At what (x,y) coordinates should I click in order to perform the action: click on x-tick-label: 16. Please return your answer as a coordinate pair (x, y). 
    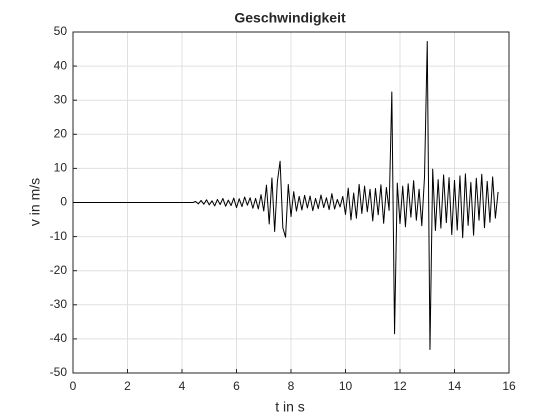
    Looking at the image, I should click on (509, 386).